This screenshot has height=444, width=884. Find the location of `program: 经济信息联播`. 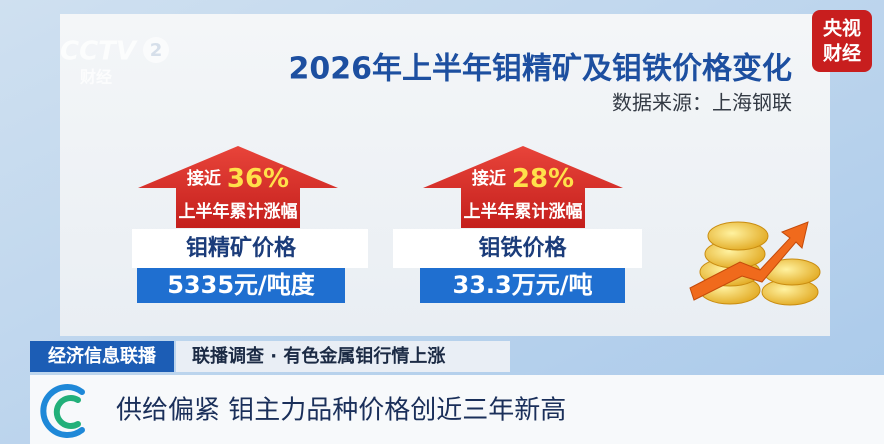

program: 经济信息联播 is located at coordinates (102, 356).